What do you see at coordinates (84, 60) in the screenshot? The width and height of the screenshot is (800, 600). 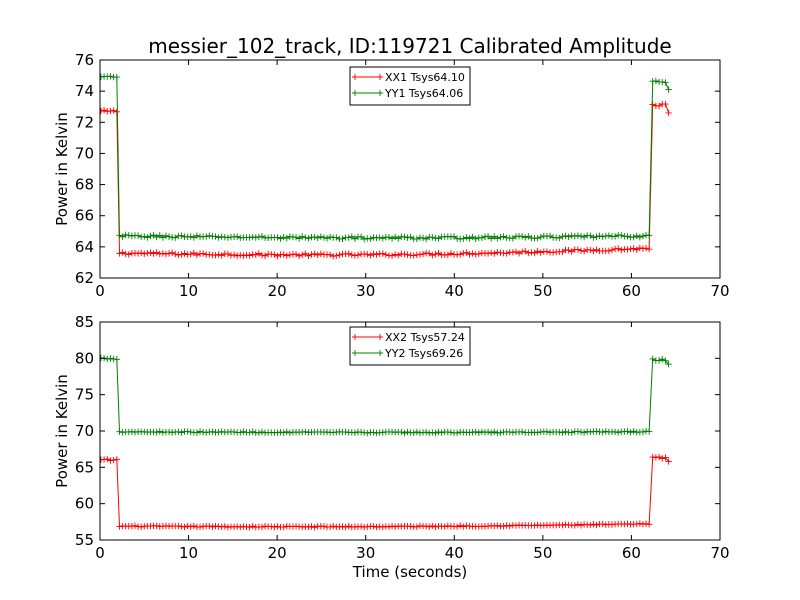 I see `y-tick-label: 76` at bounding box center [84, 60].